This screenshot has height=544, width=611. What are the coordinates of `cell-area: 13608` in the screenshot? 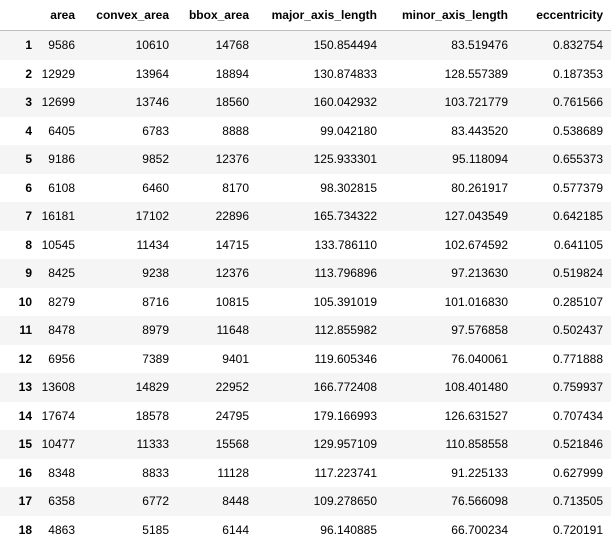 It's located at (59, 387).